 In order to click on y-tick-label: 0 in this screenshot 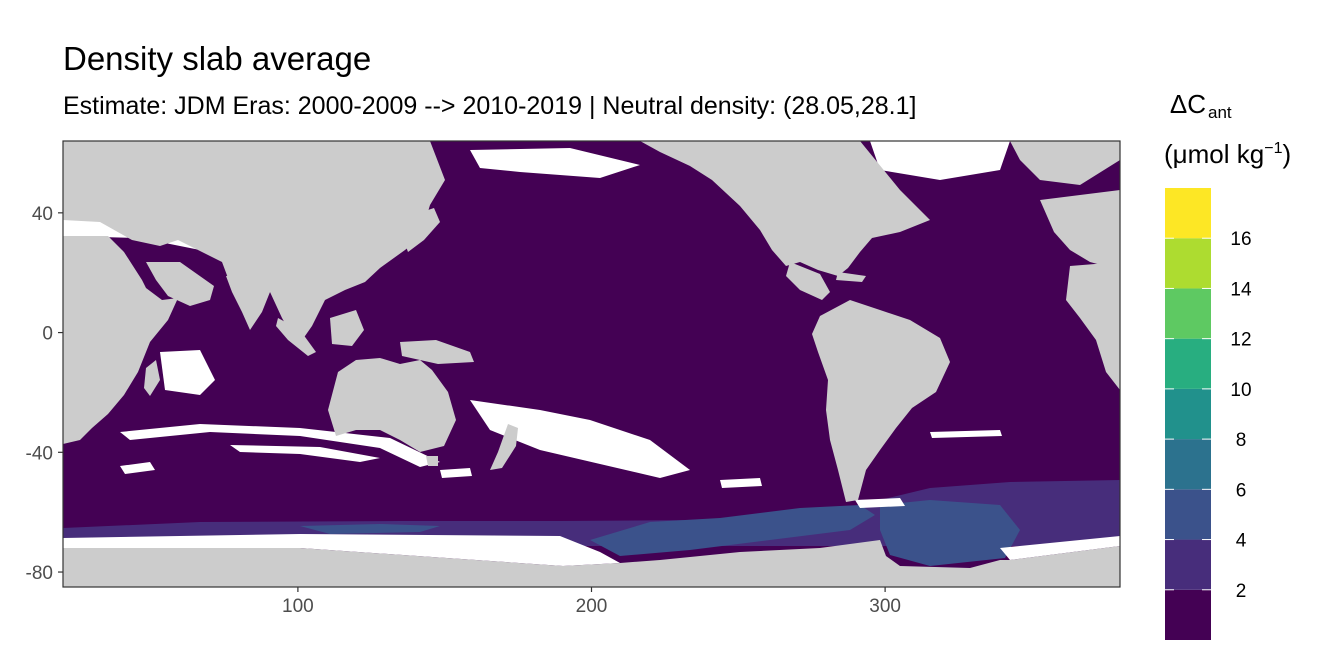, I will do `click(47, 334)`.